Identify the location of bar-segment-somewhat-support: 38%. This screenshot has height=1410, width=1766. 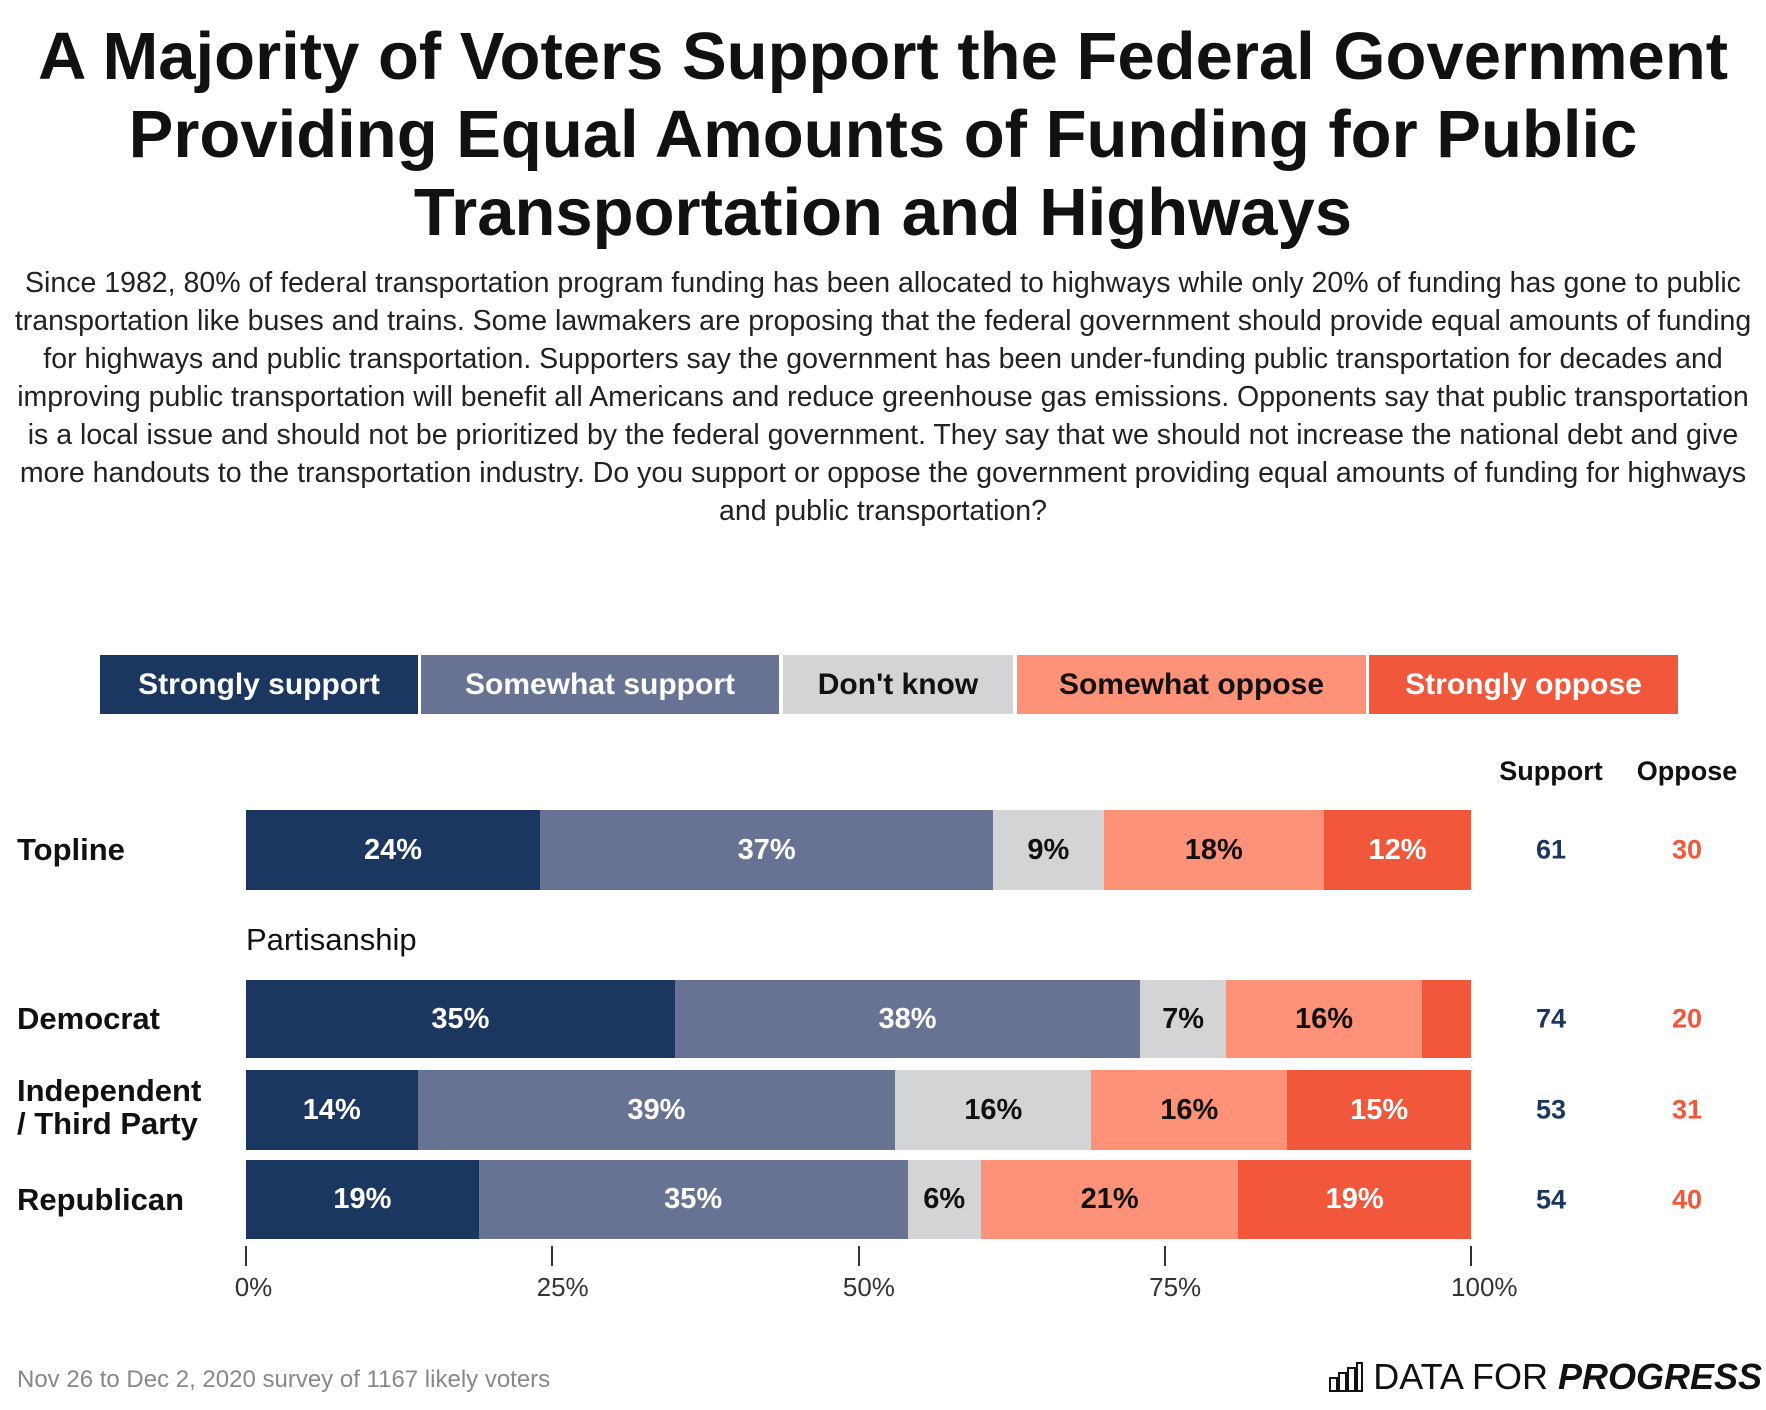
(907, 1019).